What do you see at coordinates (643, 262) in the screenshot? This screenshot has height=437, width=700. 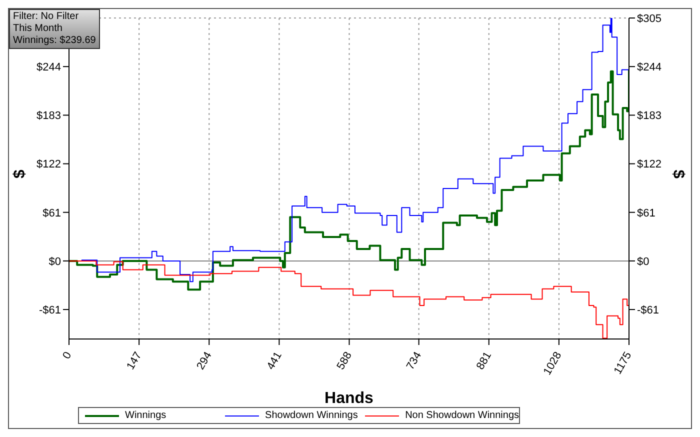 I see `y2-tick-label: $0` at bounding box center [643, 262].